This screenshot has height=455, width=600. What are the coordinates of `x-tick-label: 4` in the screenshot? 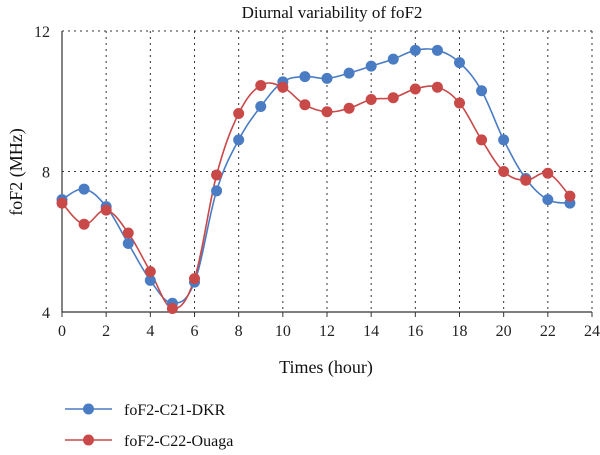 It's located at (150, 331).